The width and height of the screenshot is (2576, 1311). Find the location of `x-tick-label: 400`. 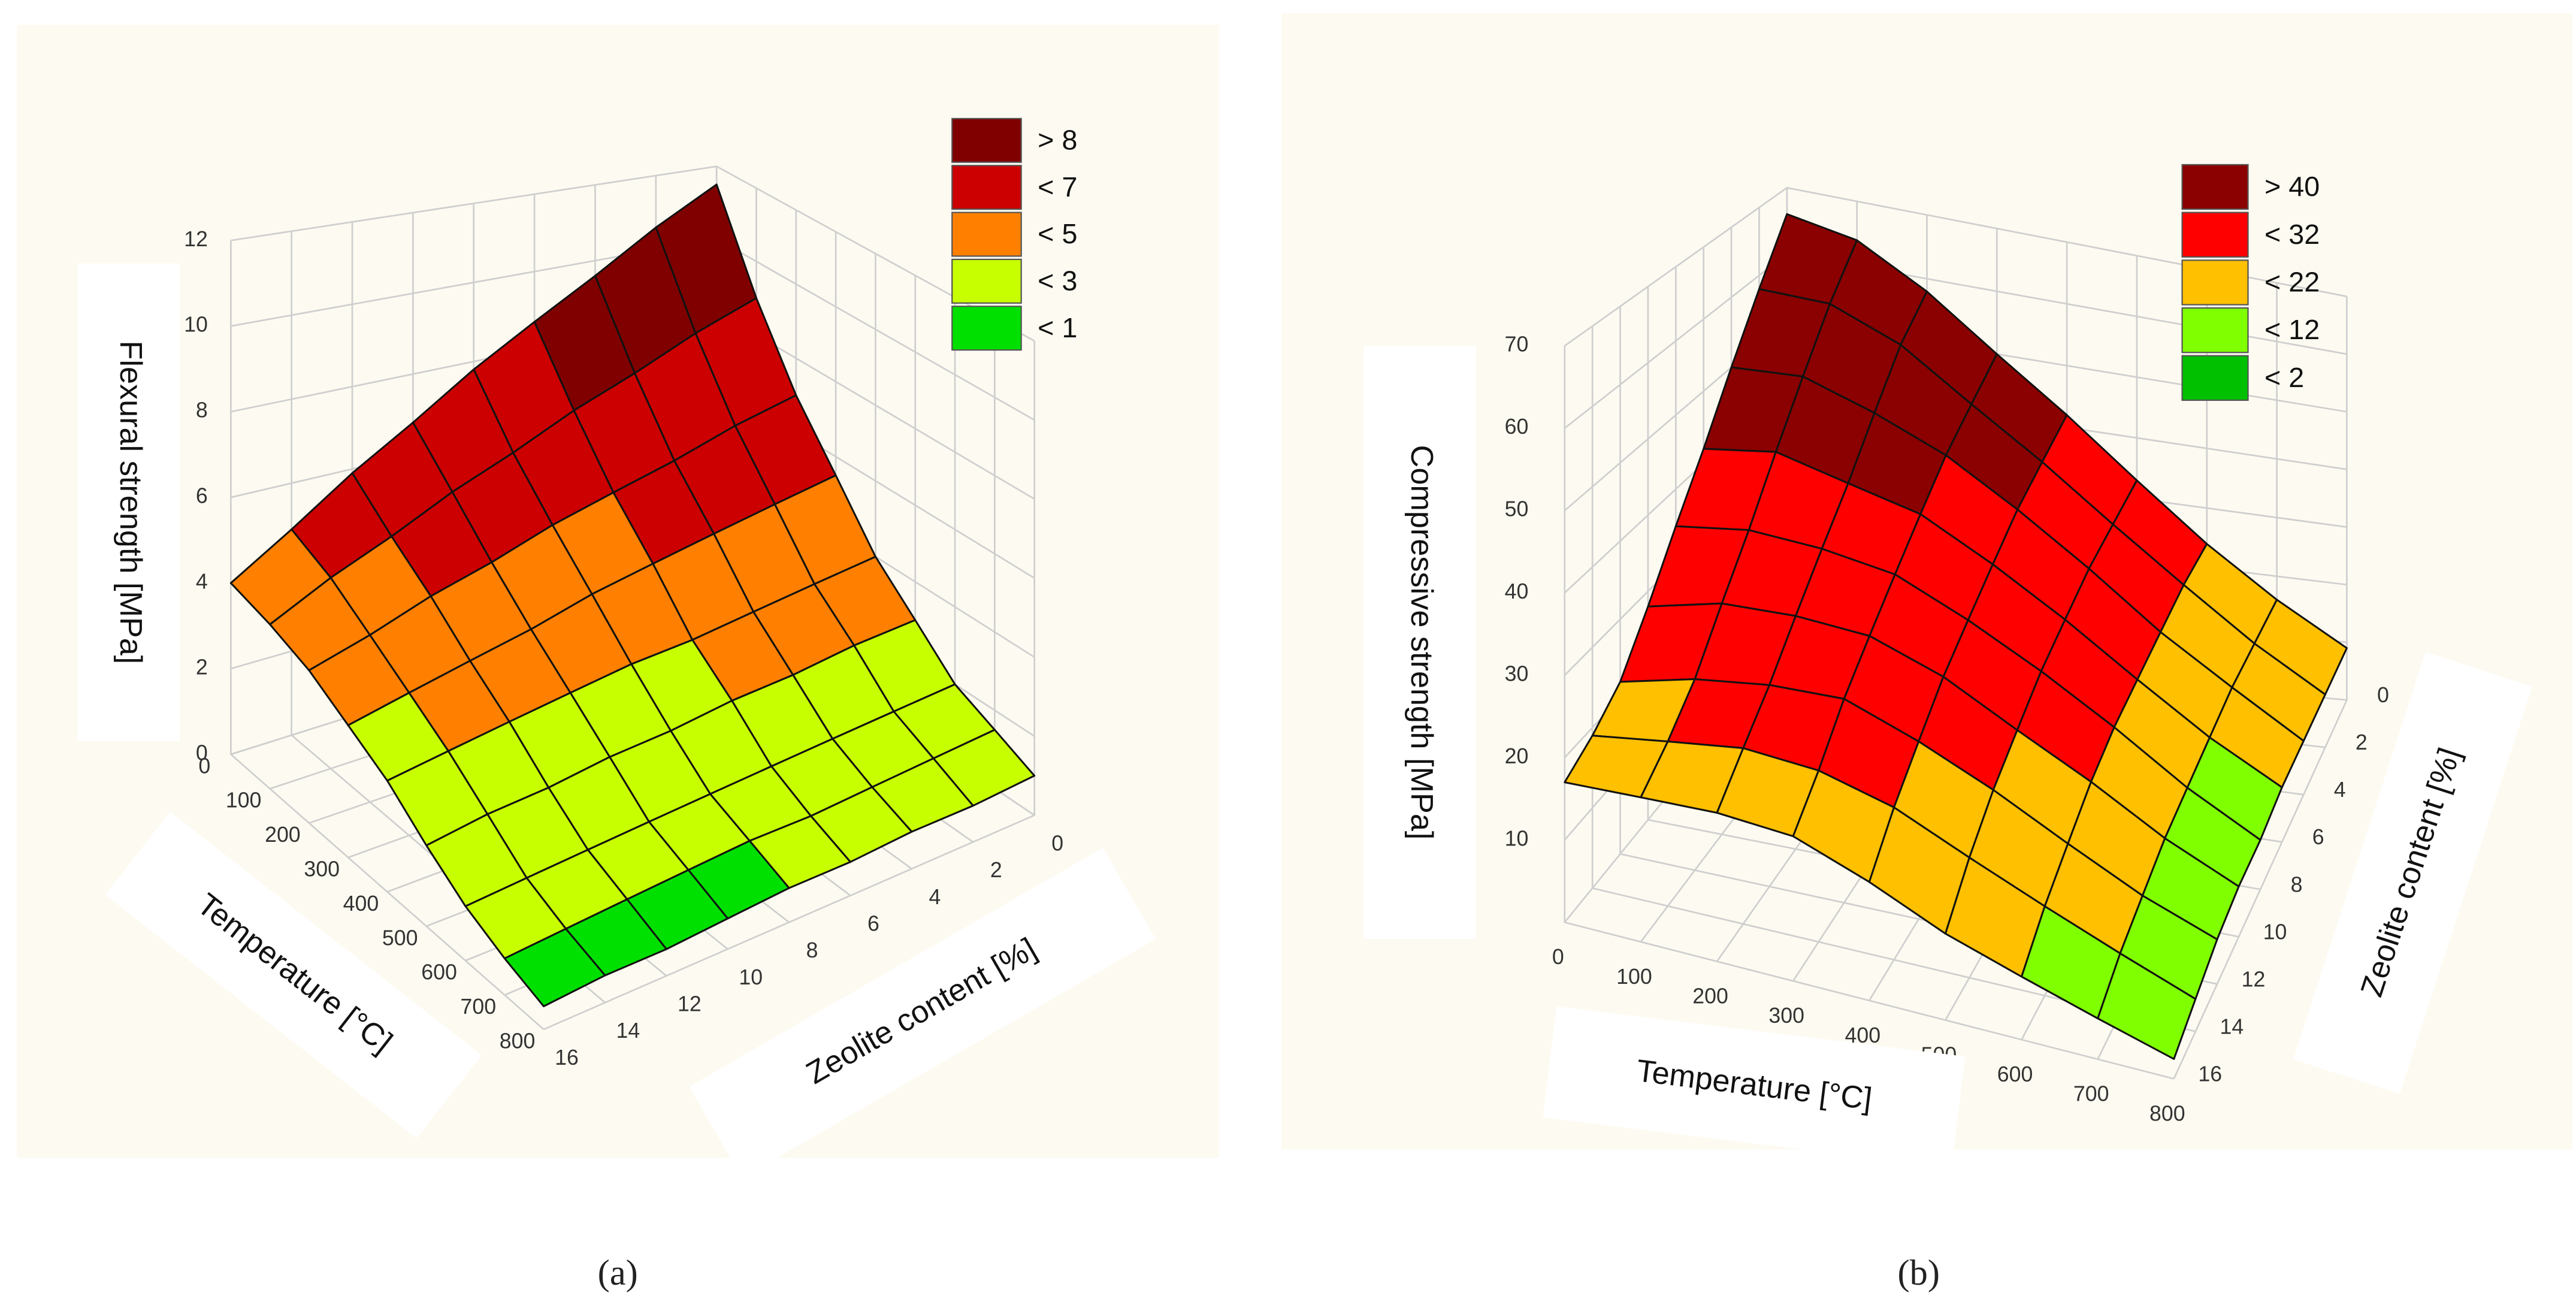

x-tick-label: 400 is located at coordinates (361, 904).